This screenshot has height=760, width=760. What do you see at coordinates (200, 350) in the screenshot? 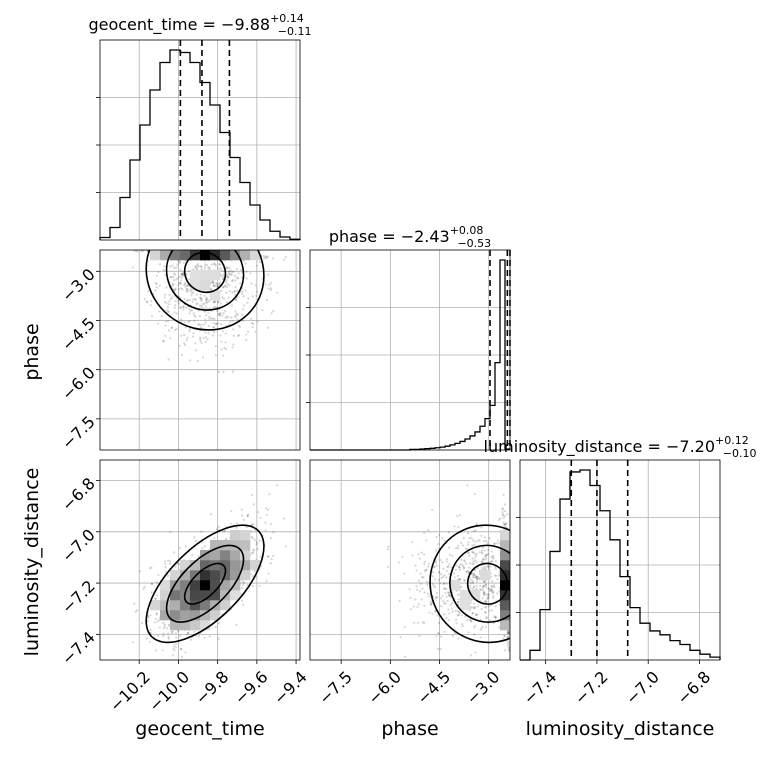
I see `panel-geocent_time-vs-phase` at bounding box center [200, 350].